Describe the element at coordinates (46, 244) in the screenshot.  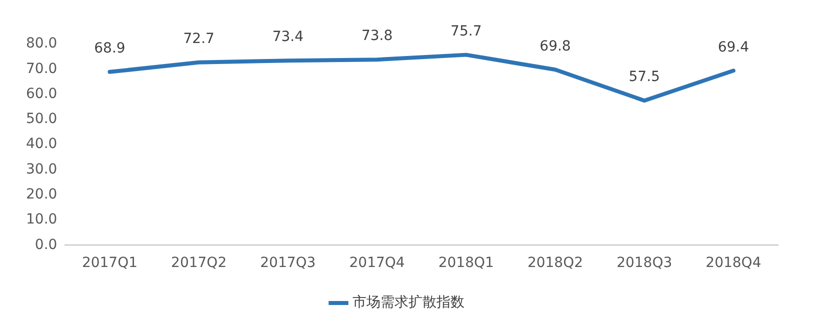
I see `y-tick-label: 0.0` at that location.